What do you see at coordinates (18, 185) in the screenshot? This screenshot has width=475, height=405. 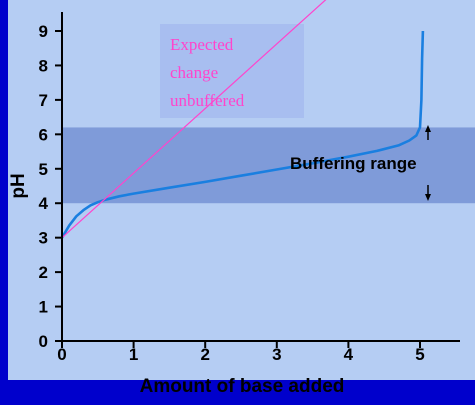 I see `y-axis-title: pH` at bounding box center [18, 185].